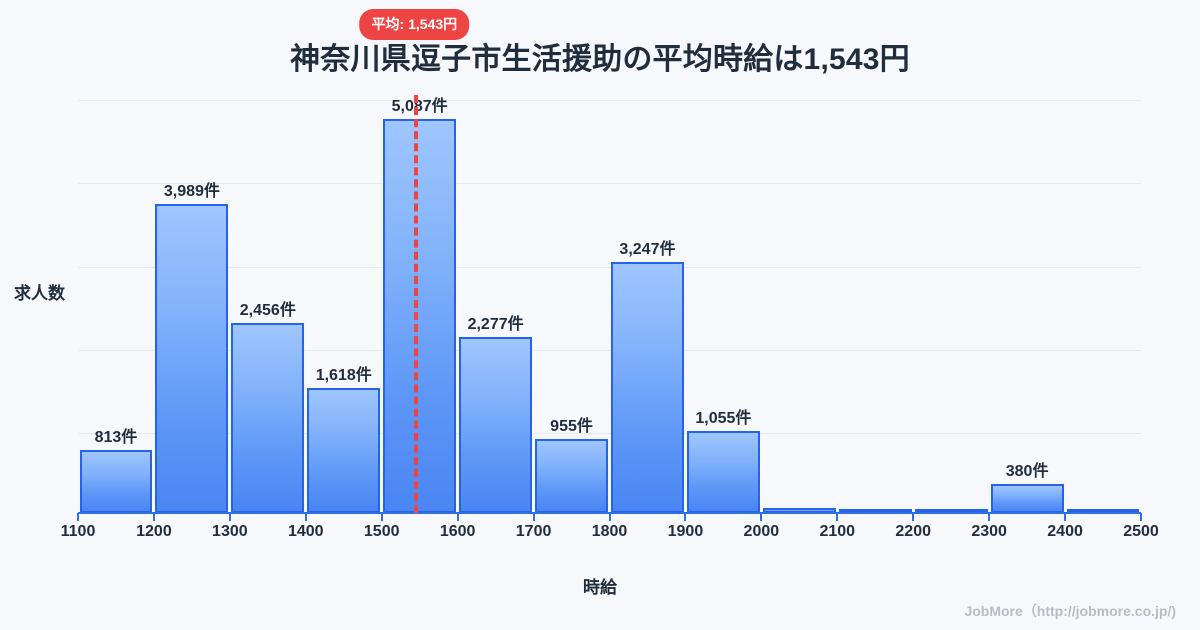 The image size is (1200, 630). I want to click on bar-value-label: 3,247件, so click(647, 249).